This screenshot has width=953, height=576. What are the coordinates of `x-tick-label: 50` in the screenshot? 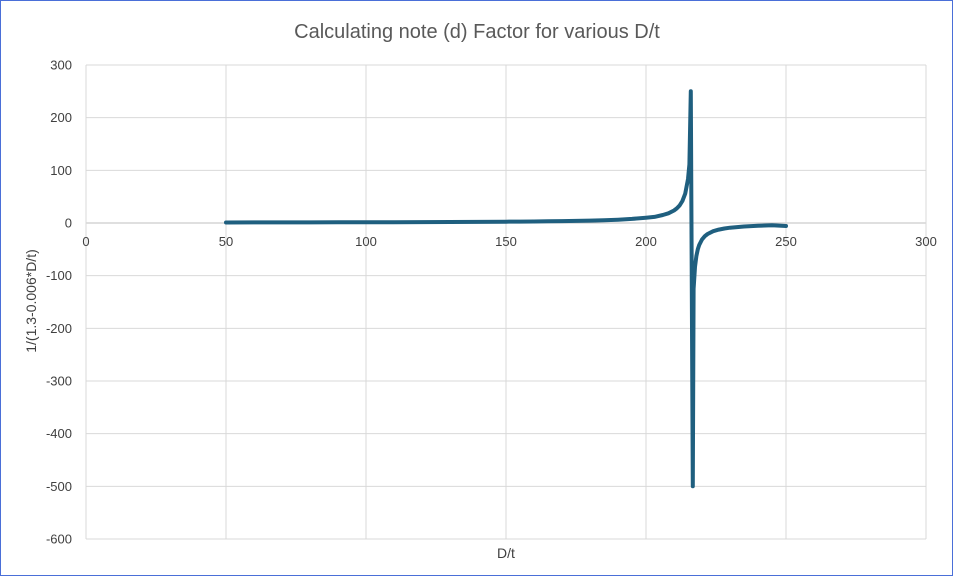 It's located at (226, 241).